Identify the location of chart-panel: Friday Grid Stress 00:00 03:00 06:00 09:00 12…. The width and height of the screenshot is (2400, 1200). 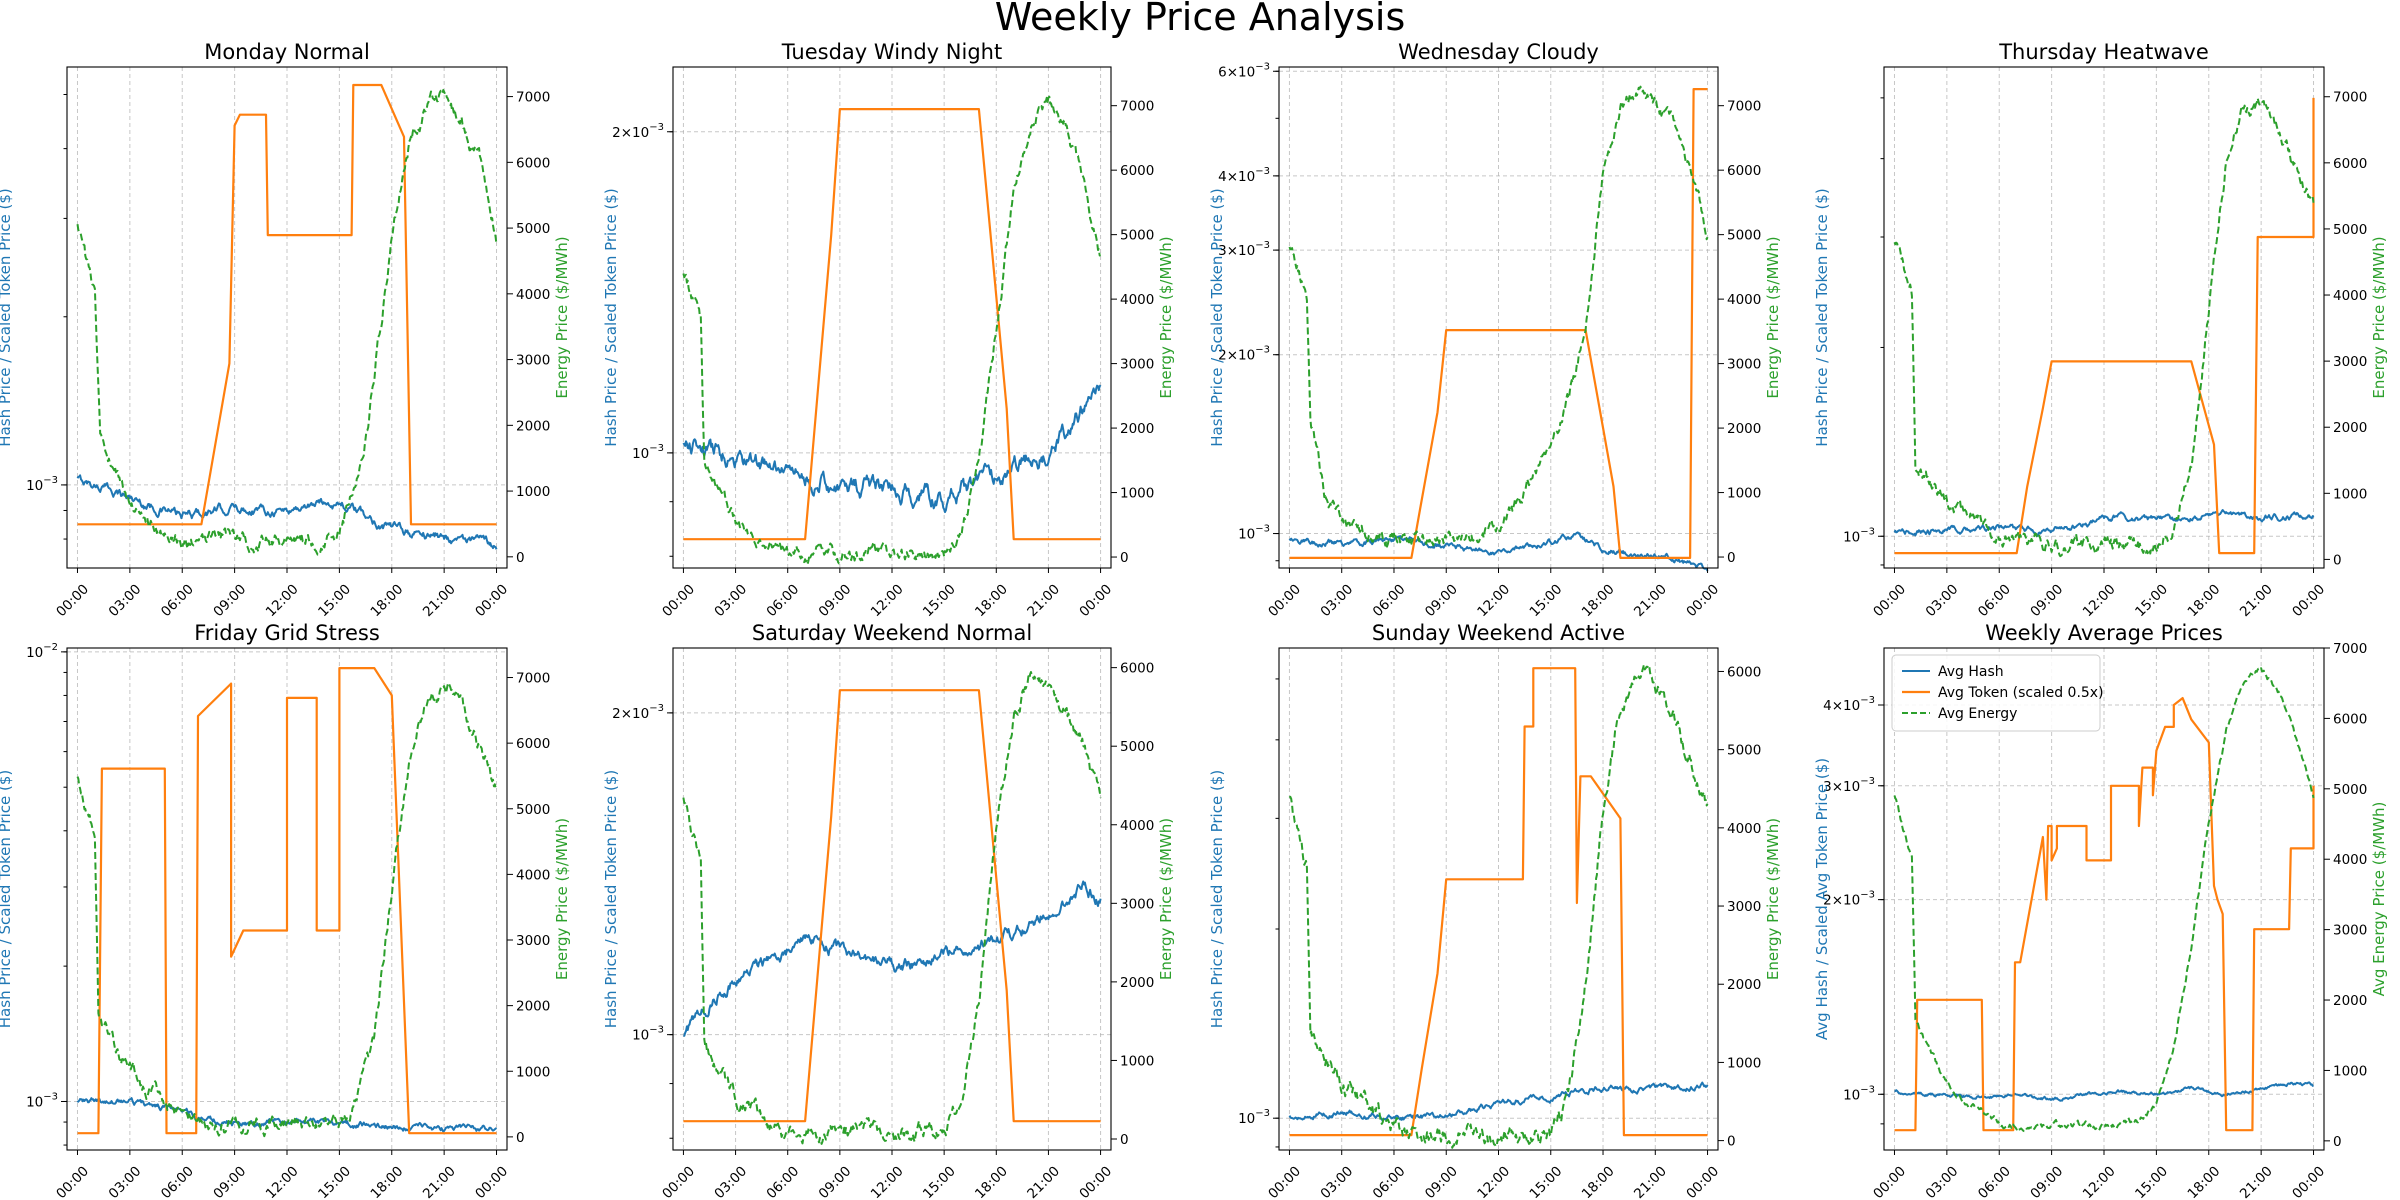
(285, 910).